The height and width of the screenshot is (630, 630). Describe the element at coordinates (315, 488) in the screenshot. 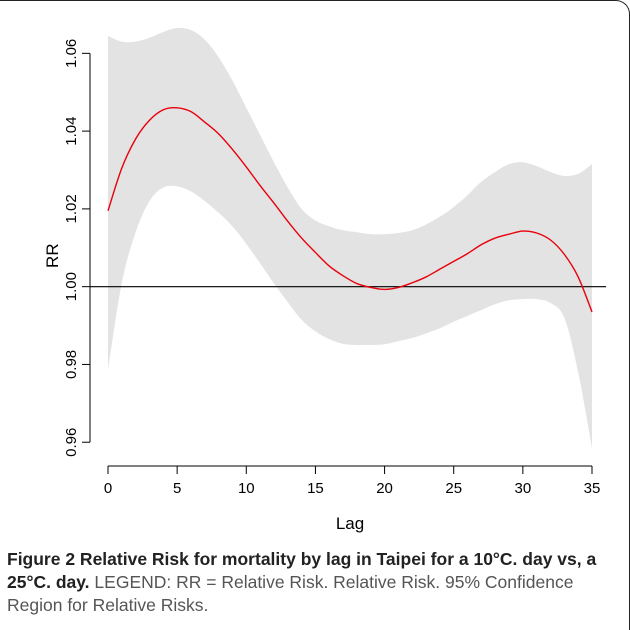

I see `x-tick-label: 15` at that location.